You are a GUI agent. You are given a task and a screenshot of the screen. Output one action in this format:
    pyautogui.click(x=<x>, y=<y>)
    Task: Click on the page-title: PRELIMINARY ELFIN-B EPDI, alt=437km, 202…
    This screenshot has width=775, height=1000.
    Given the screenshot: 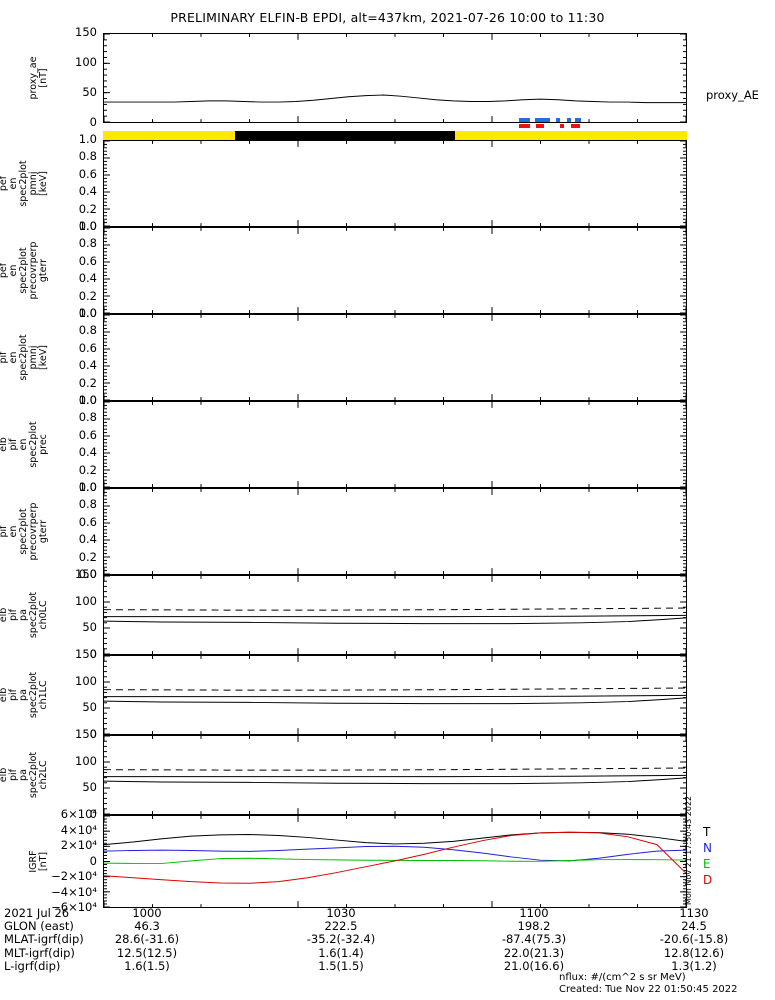 What is the action you would take?
    pyautogui.click(x=387, y=17)
    